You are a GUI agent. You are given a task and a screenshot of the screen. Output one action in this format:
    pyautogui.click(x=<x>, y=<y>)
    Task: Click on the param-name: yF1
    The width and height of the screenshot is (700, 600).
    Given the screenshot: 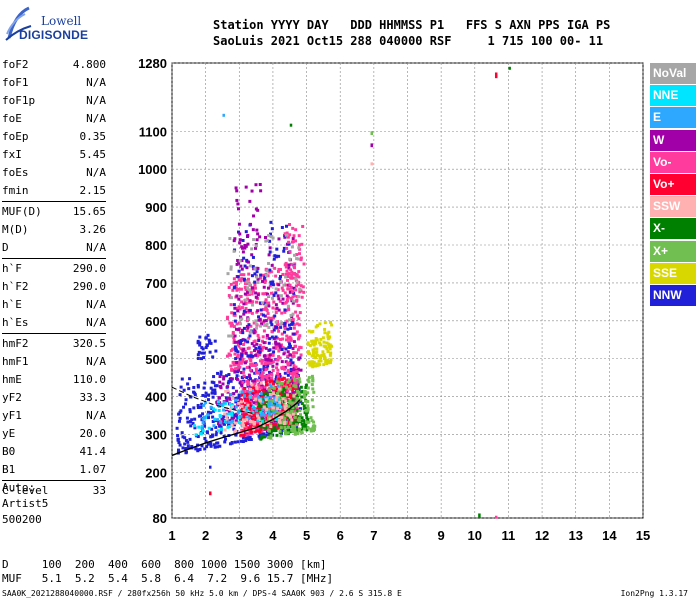 What is the action you would take?
    pyautogui.click(x=12, y=415)
    